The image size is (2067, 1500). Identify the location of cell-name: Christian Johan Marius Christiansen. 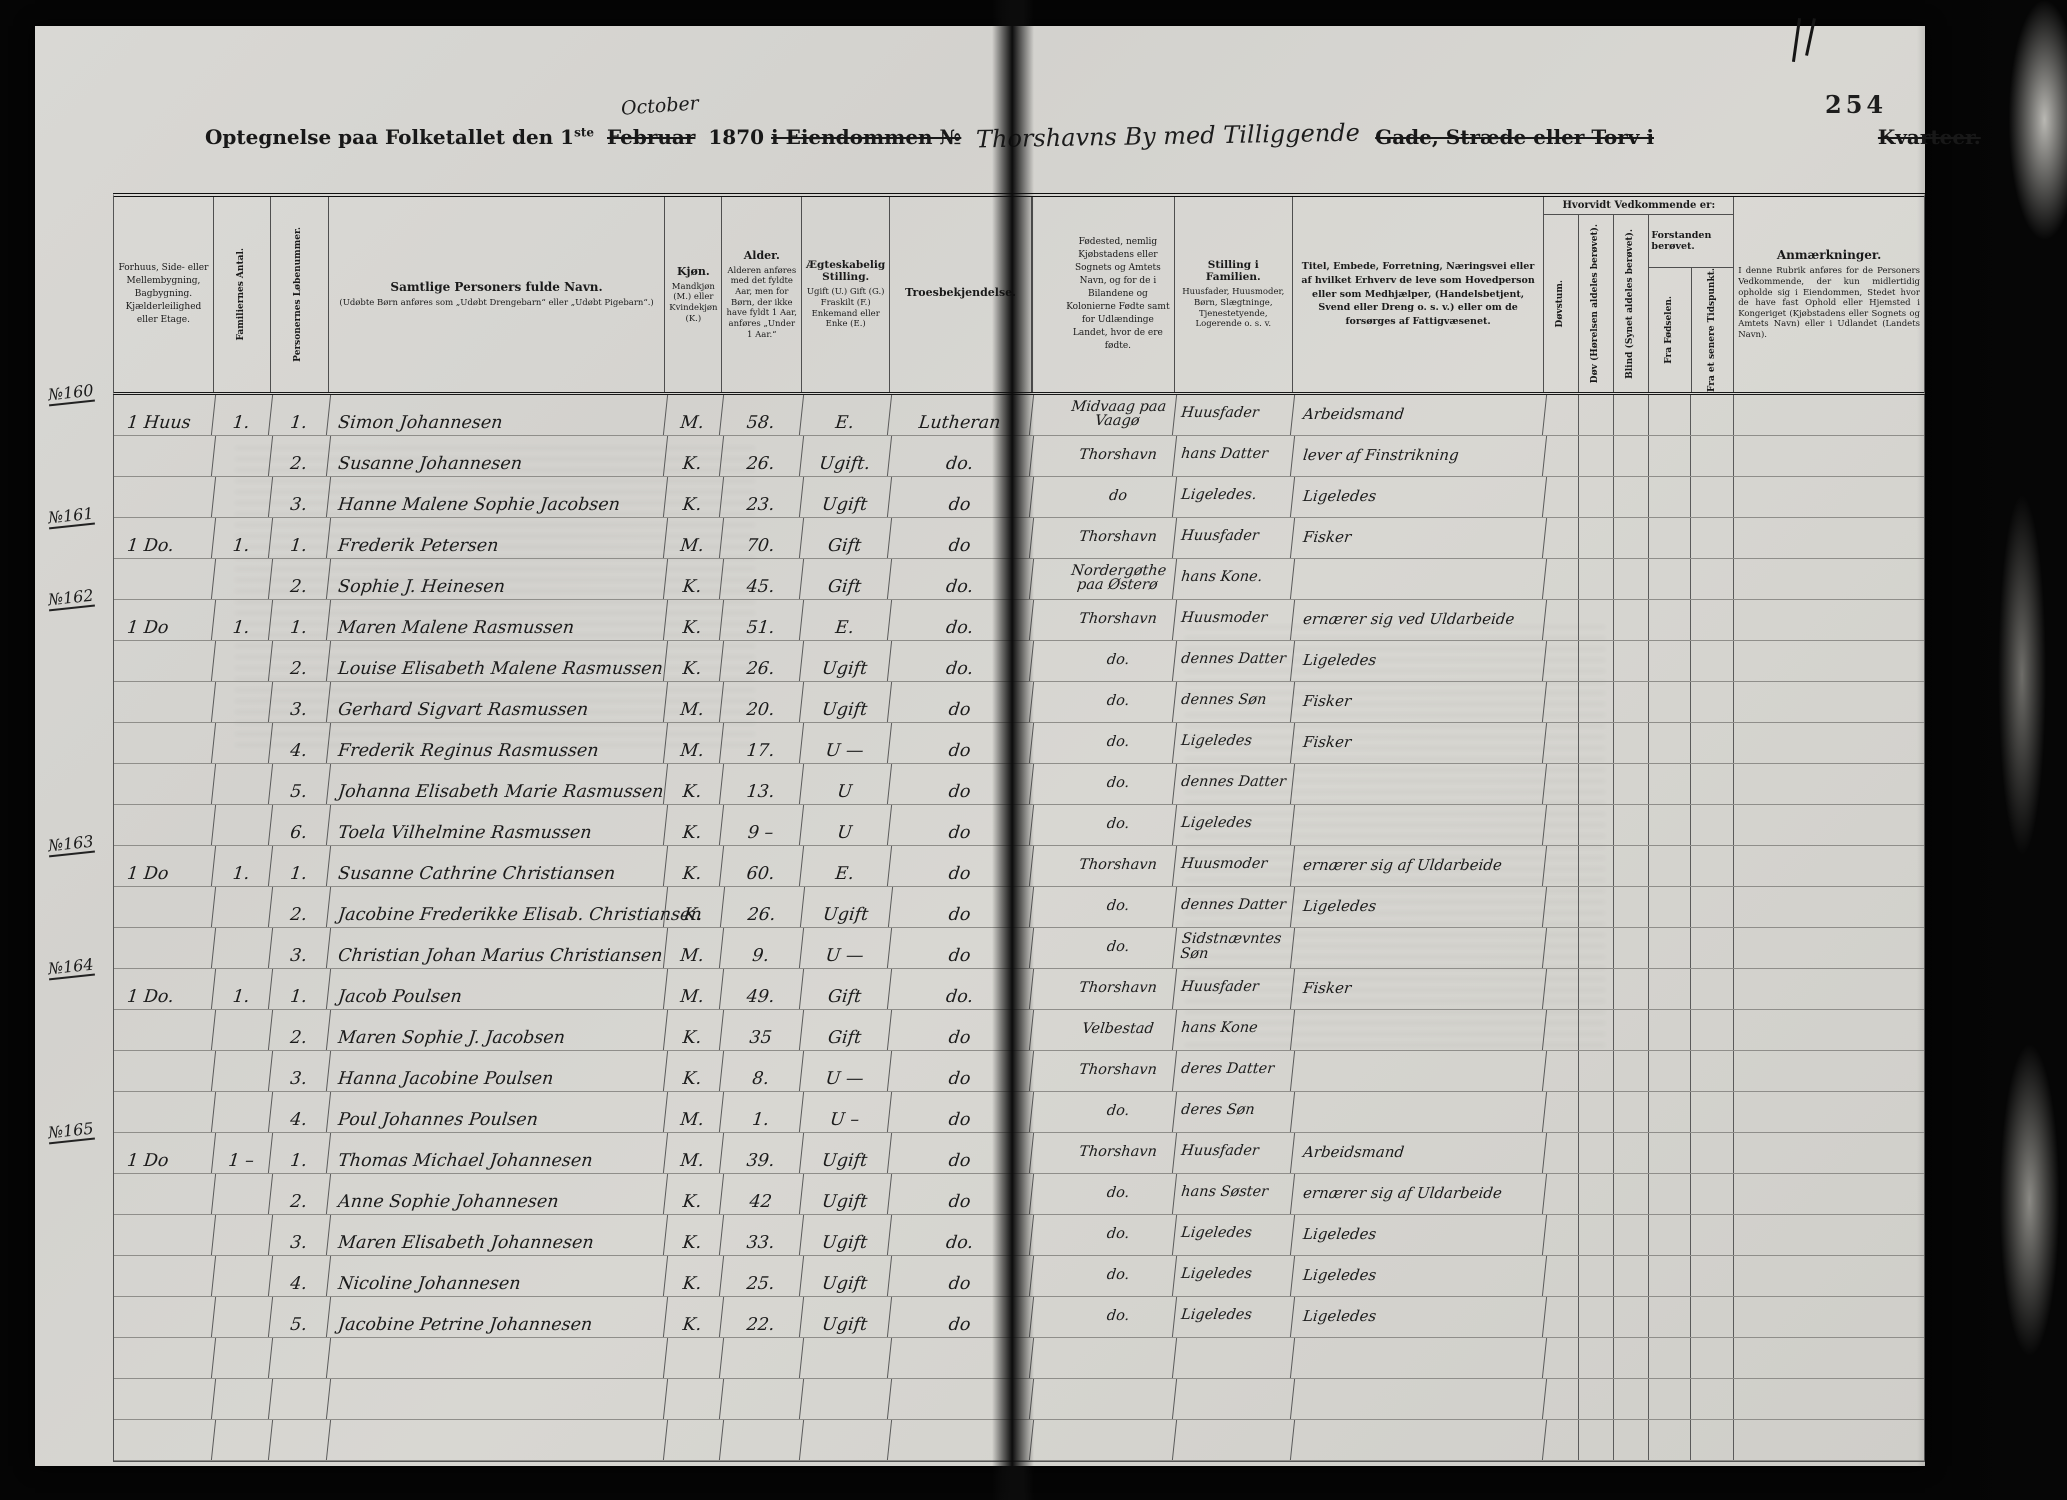
(497, 948).